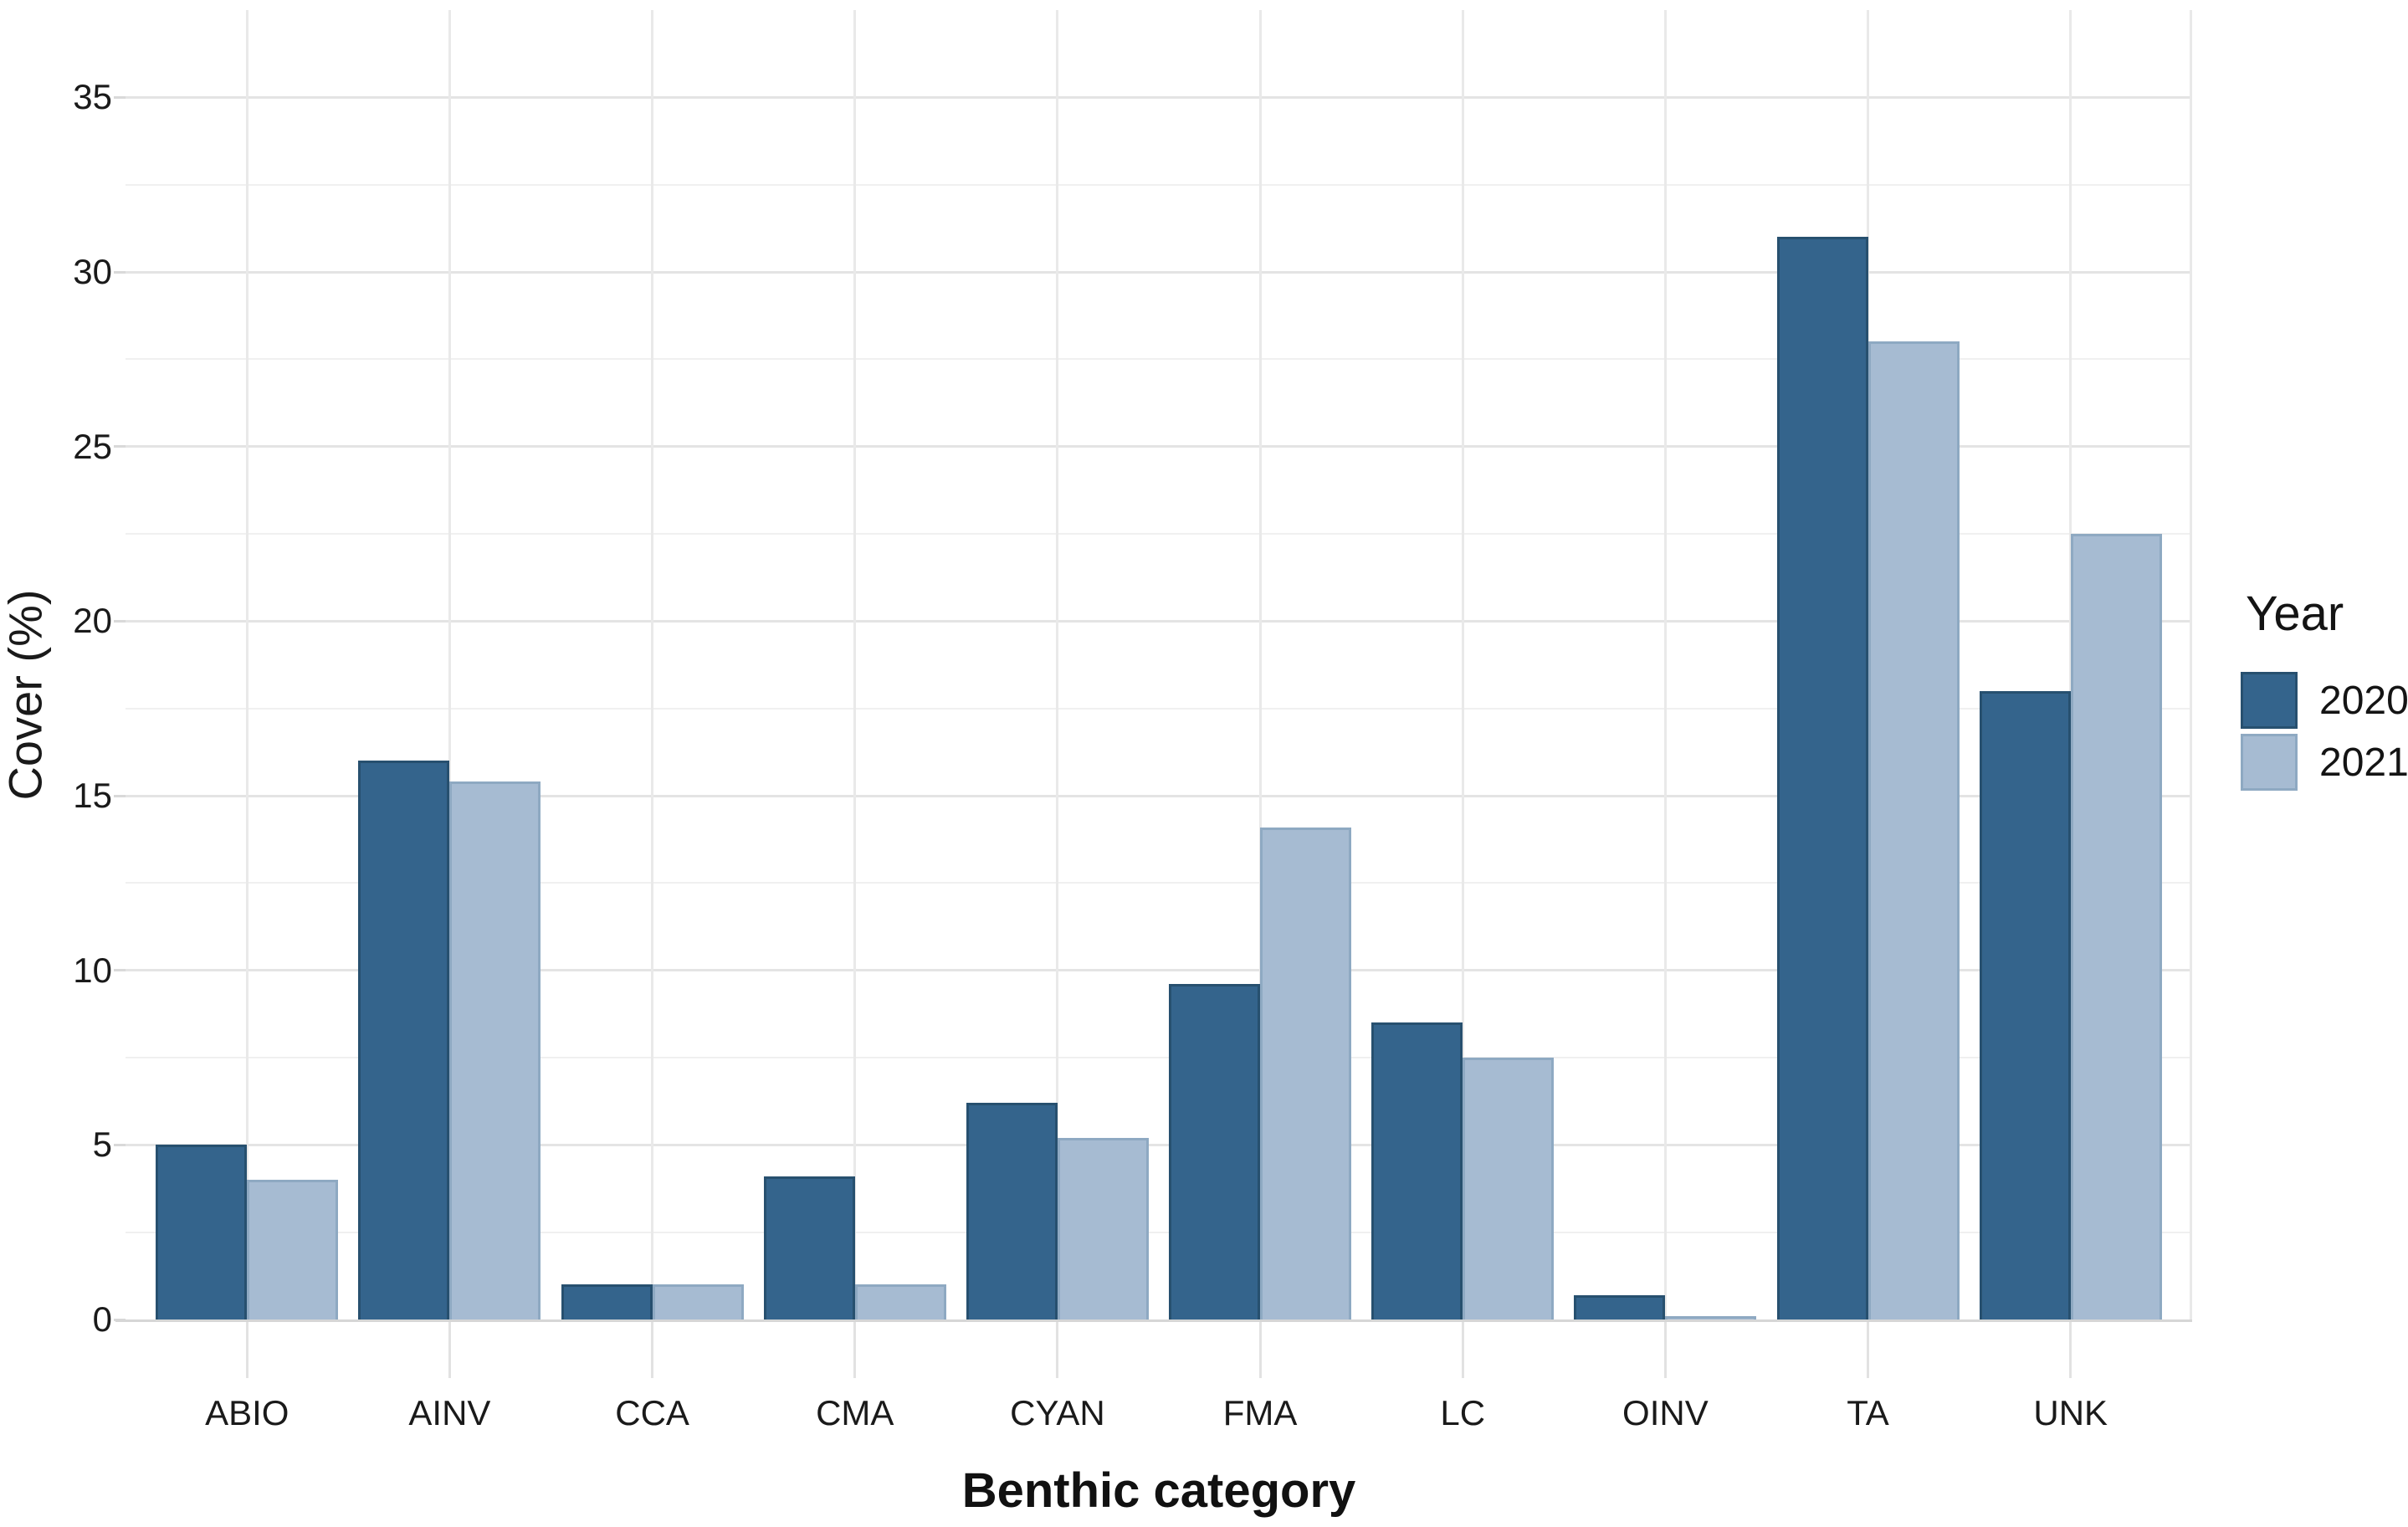 The width and height of the screenshot is (2408, 1527). Describe the element at coordinates (2191, 664) in the screenshot. I see `gridline-panel-right-edge` at that location.